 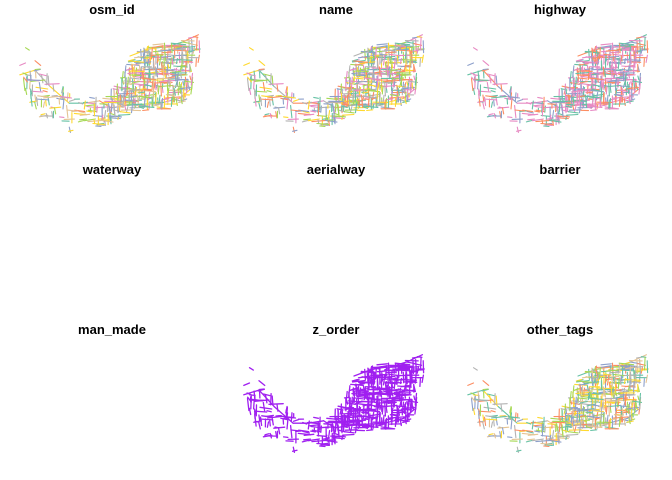 I want to click on panel-aerialway: aerialway, so click(x=336, y=169).